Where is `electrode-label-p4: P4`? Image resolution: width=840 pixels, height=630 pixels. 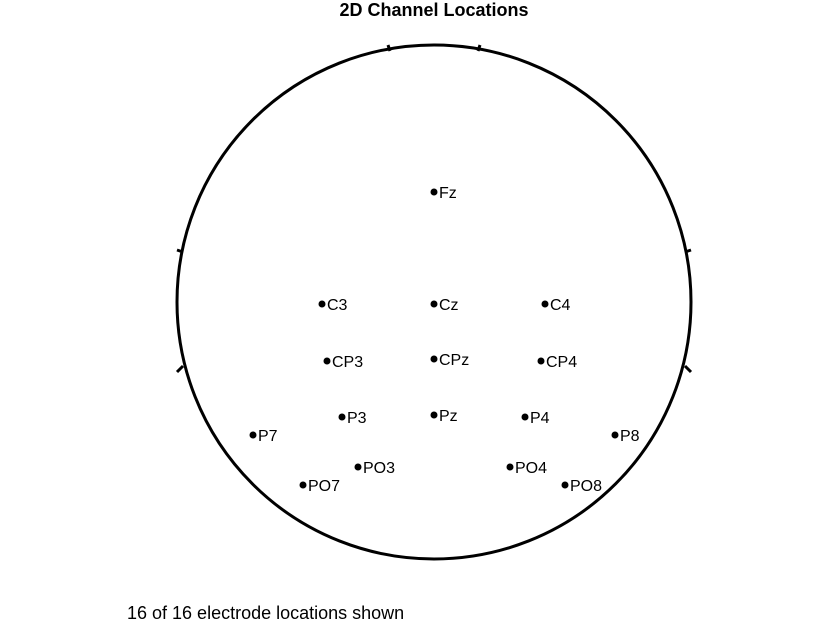 electrode-label-p4: P4 is located at coordinates (540, 418).